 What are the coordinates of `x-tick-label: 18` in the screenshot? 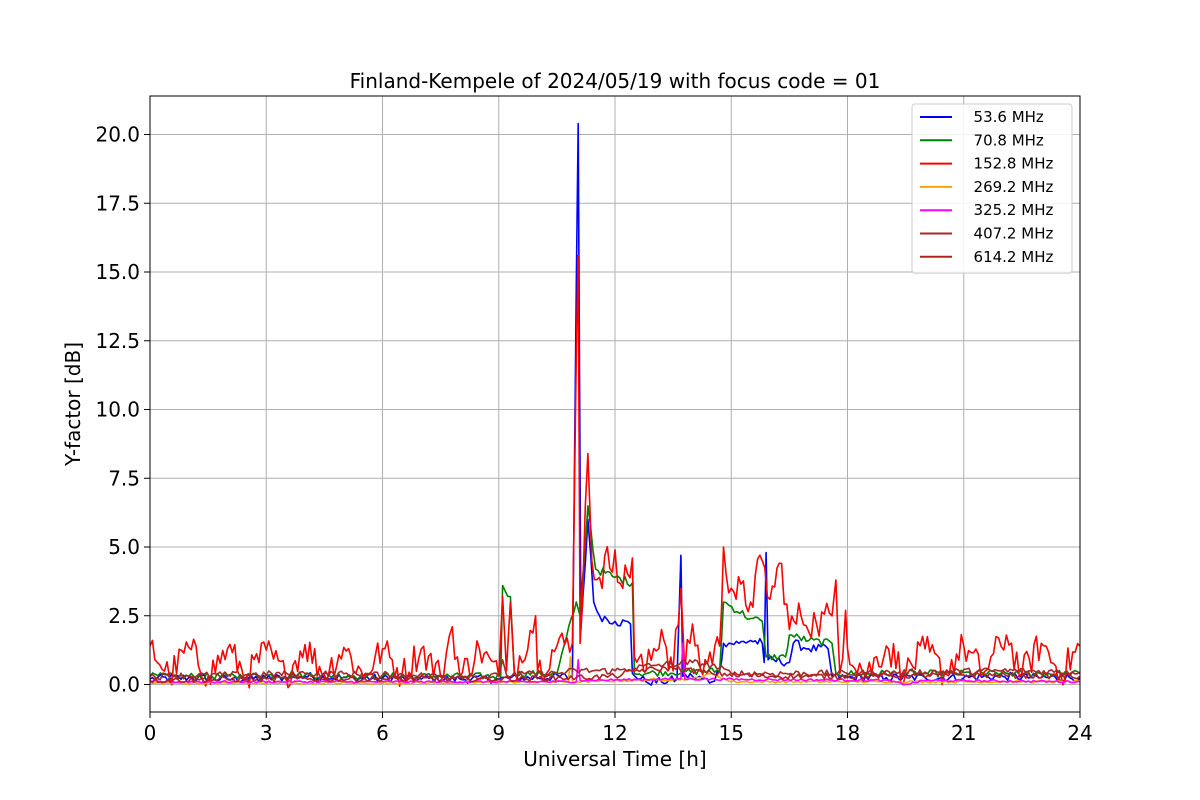 It's located at (847, 733).